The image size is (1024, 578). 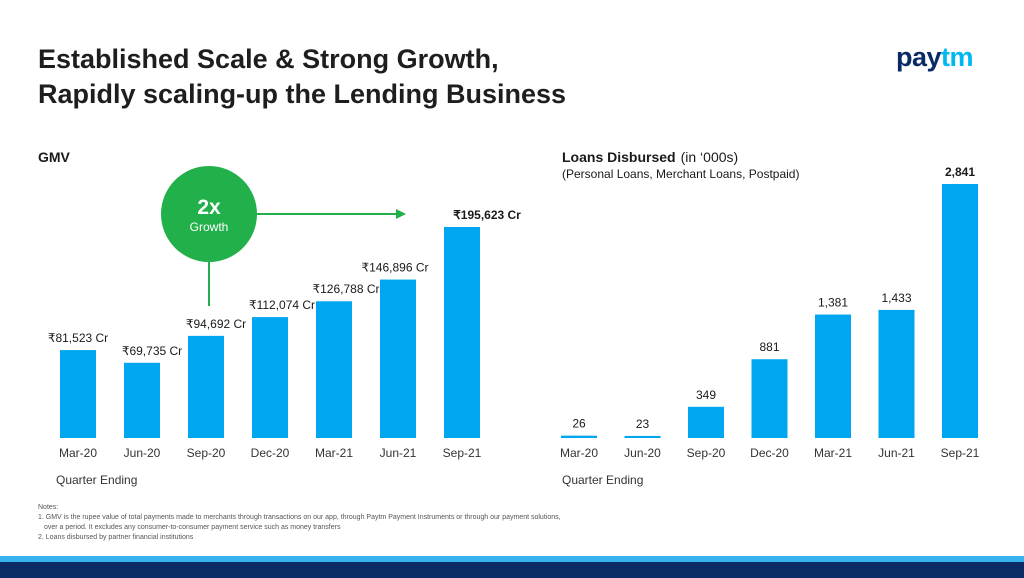 I want to click on gmv-x-tick-label: Jun-21, so click(x=398, y=453).